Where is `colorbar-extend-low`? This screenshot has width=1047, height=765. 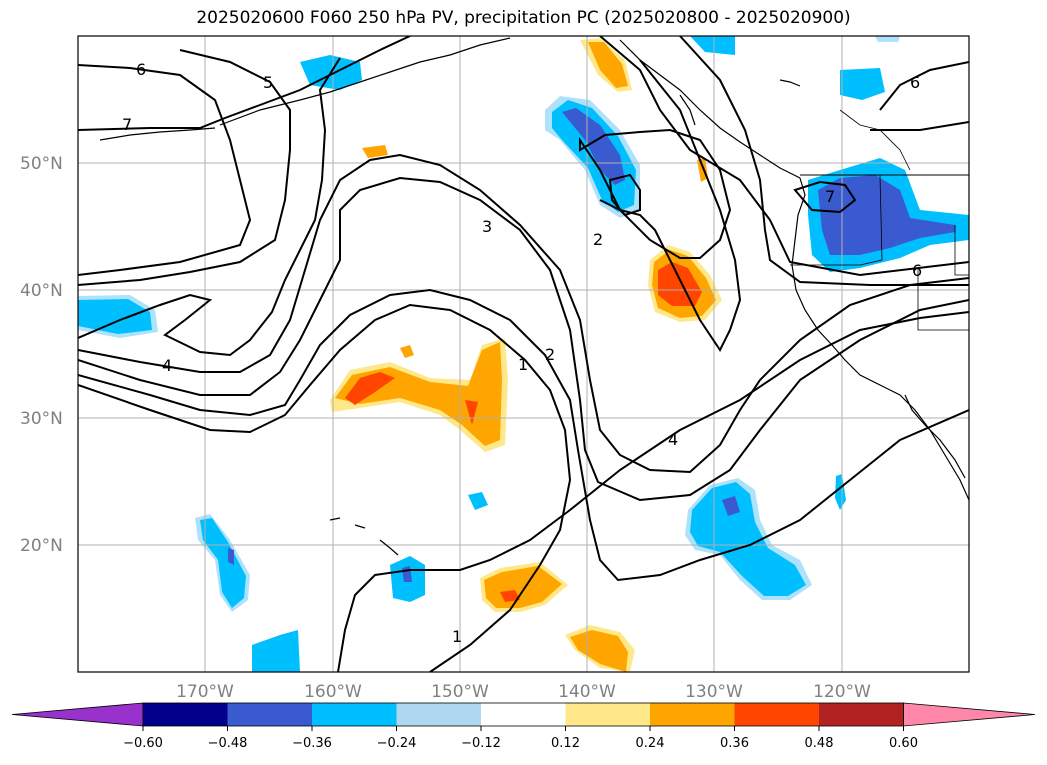
colorbar-extend-low is located at coordinates (77, 714).